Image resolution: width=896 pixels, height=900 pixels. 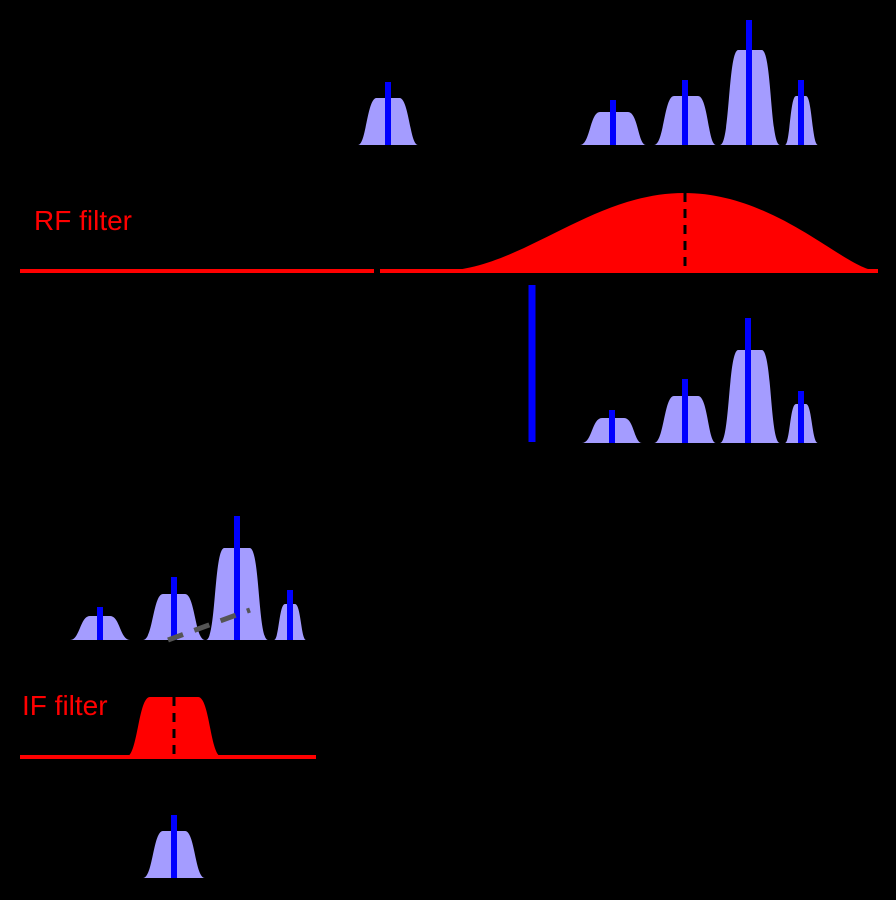 What do you see at coordinates (65, 705) in the screenshot?
I see `if-filter-label: IF filter` at bounding box center [65, 705].